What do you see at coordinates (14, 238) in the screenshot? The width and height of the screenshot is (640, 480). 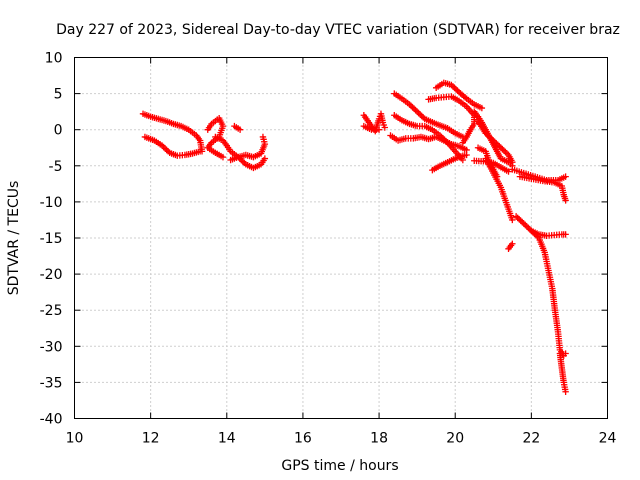 I see `y-axis-label: SDTVAR / TECUs` at bounding box center [14, 238].